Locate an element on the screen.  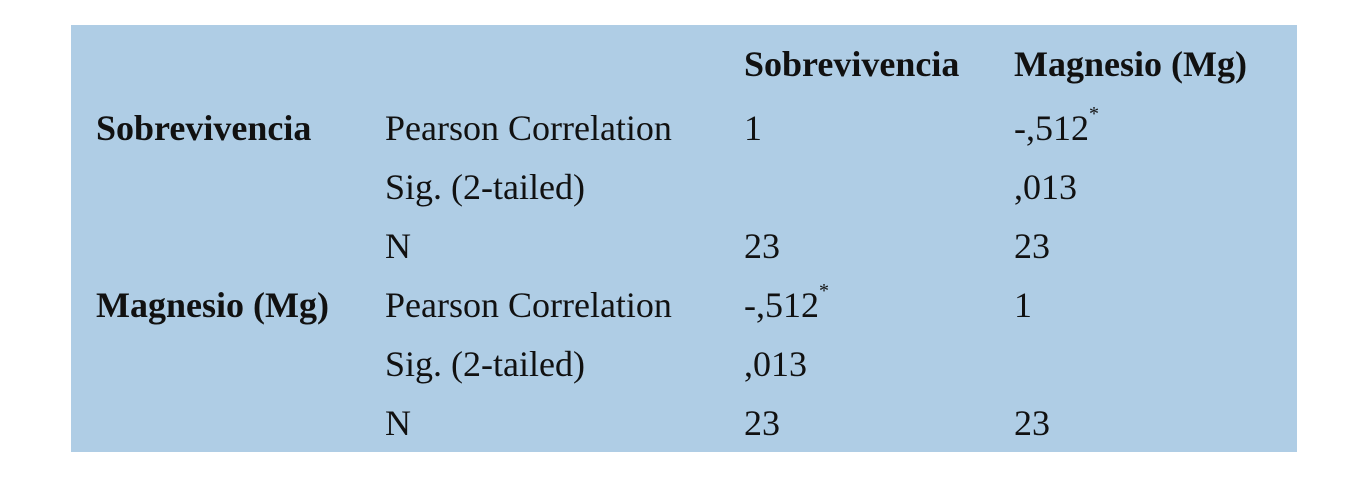
row-variable-label: Sobrevivencia is located at coordinates (204, 127).